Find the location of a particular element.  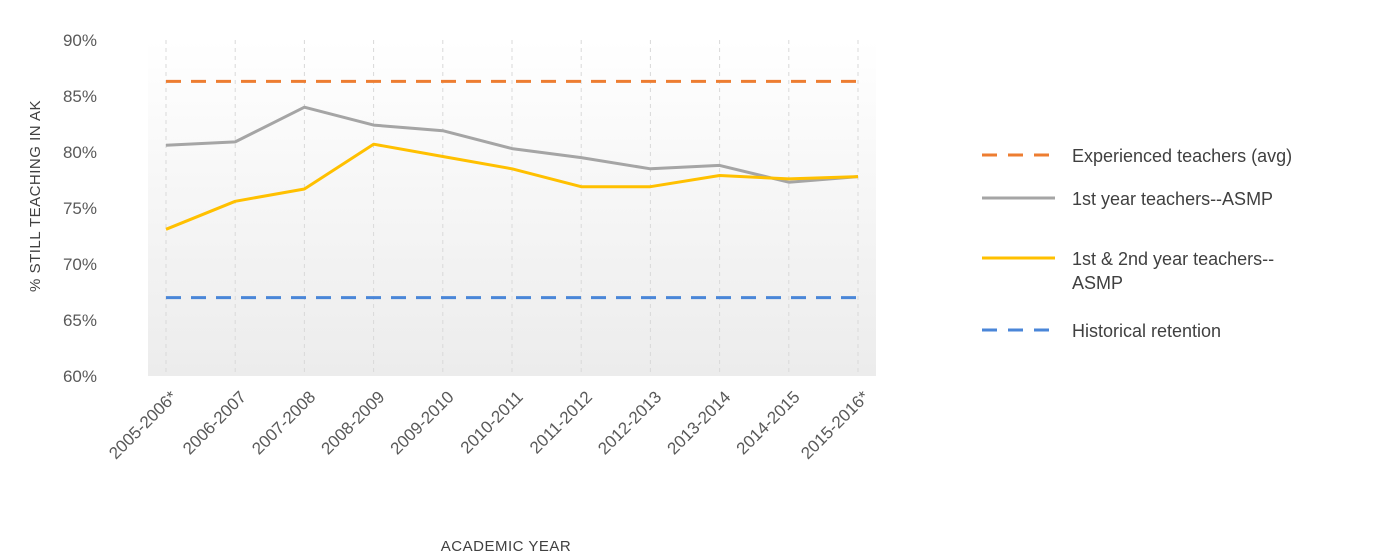

x-tick-label: 2014-2015 is located at coordinates (768, 422).